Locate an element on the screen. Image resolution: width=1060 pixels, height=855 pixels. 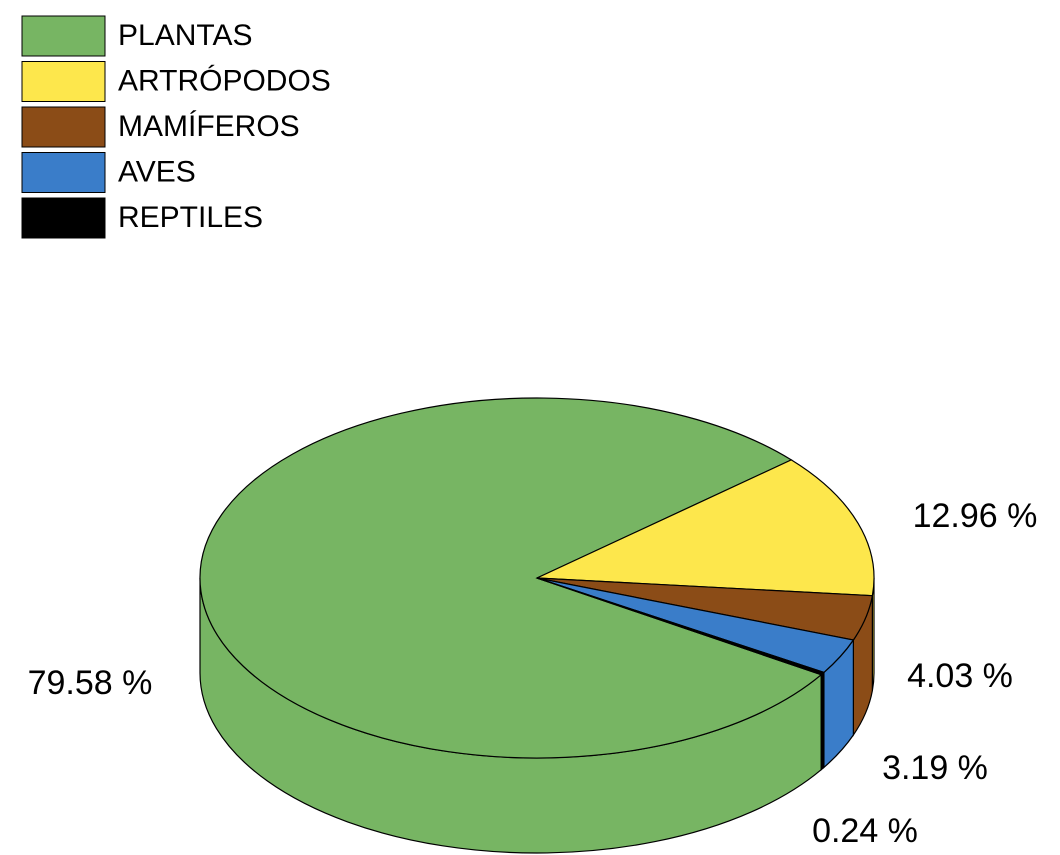
data-label: 12.96 % is located at coordinates (975, 516).